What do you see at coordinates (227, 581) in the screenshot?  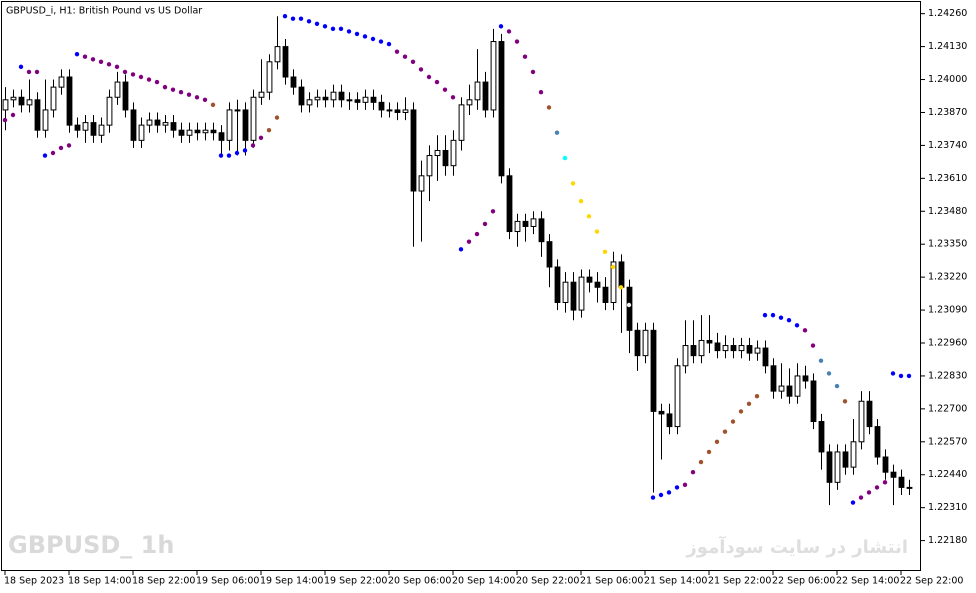 I see `x-tick-label: 19 Sep 06:00` at bounding box center [227, 581].